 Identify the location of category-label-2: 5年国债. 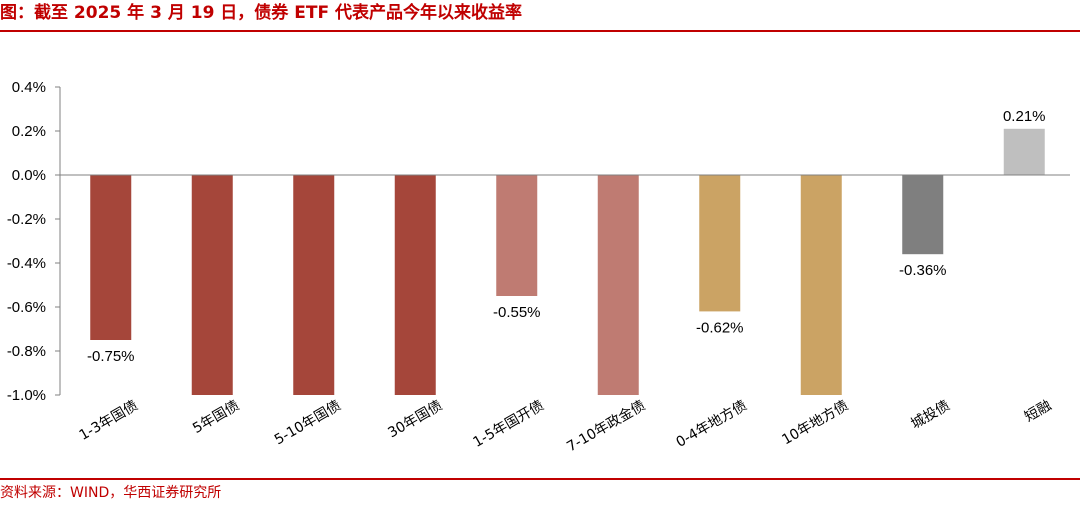
(216, 417).